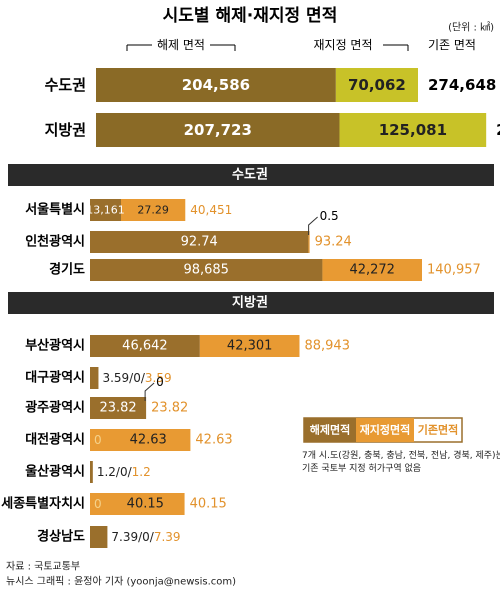  Describe the element at coordinates (148, 440) in the screenshot. I see `value-redesignated: 42.63` at that location.